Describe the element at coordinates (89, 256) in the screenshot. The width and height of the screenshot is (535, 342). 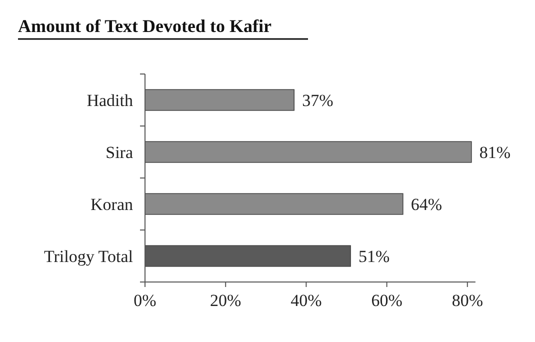
I see `y-tick-label: Trilogy Total` at that location.